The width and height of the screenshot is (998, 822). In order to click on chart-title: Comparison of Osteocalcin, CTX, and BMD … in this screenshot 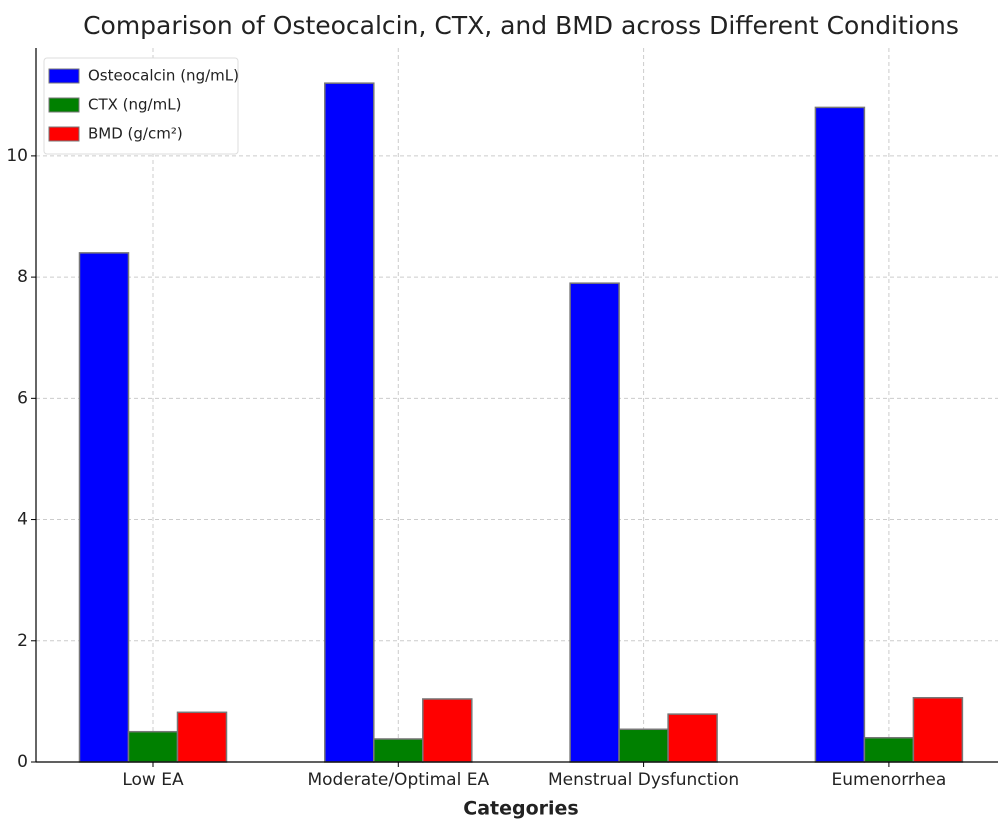, I will do `click(521, 25)`.